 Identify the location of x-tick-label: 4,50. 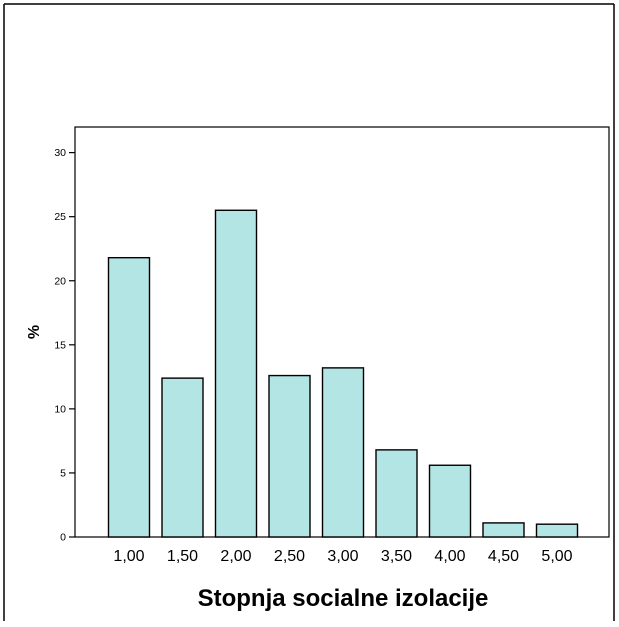
(503, 556).